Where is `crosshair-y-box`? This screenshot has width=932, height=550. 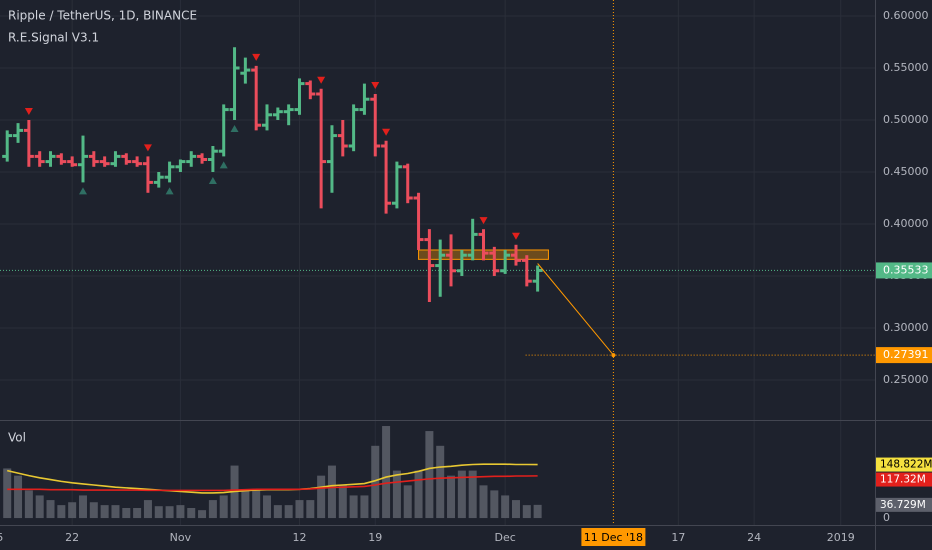 crosshair-y-box is located at coordinates (904, 355).